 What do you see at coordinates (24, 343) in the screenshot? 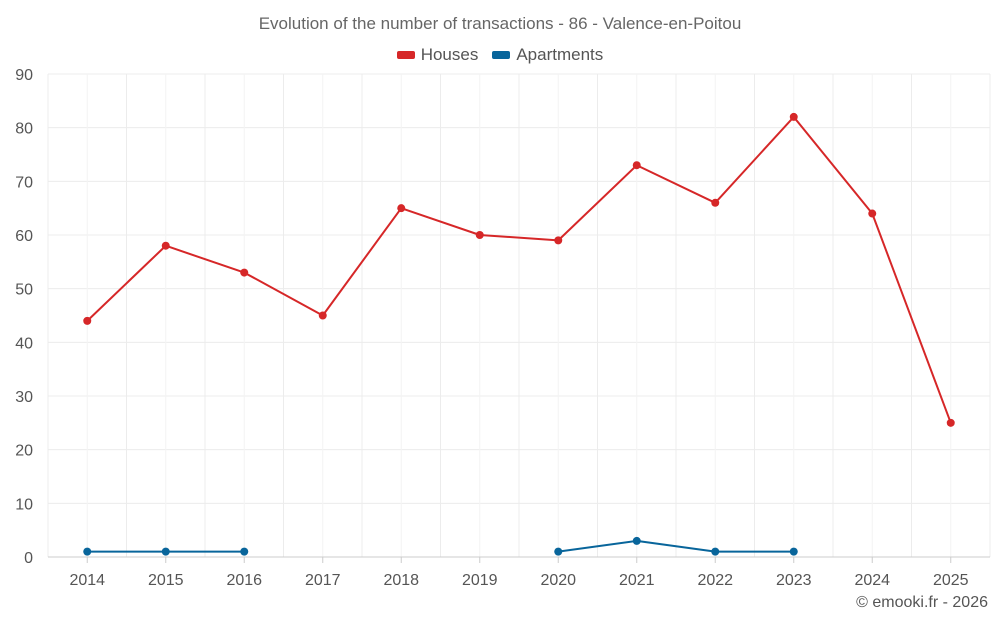
I see `y-tick-label: 40` at bounding box center [24, 343].